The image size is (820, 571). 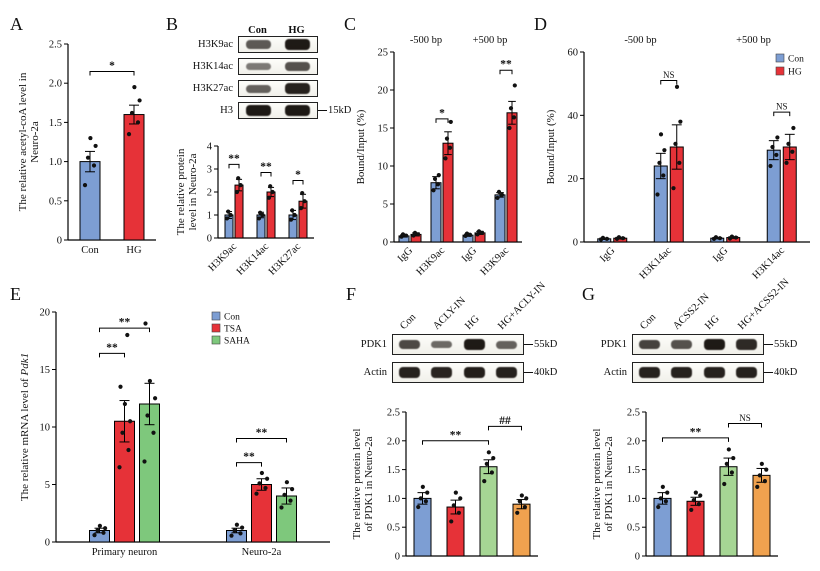 What do you see at coordinates (712, 322) in the screenshot?
I see `lane-label: HG` at bounding box center [712, 322].